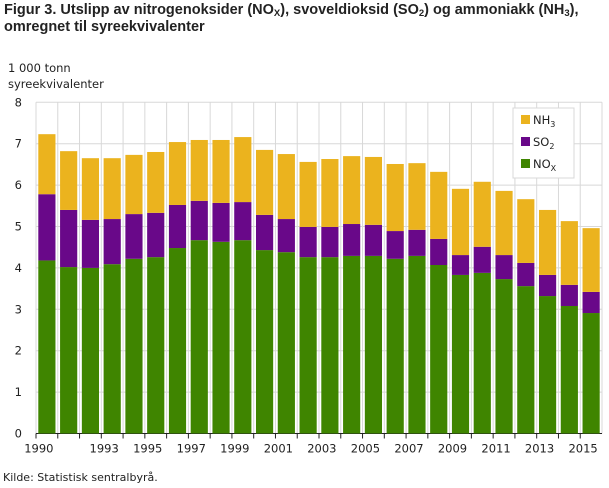  I want to click on legend-swatch-nh3, so click(525, 119).